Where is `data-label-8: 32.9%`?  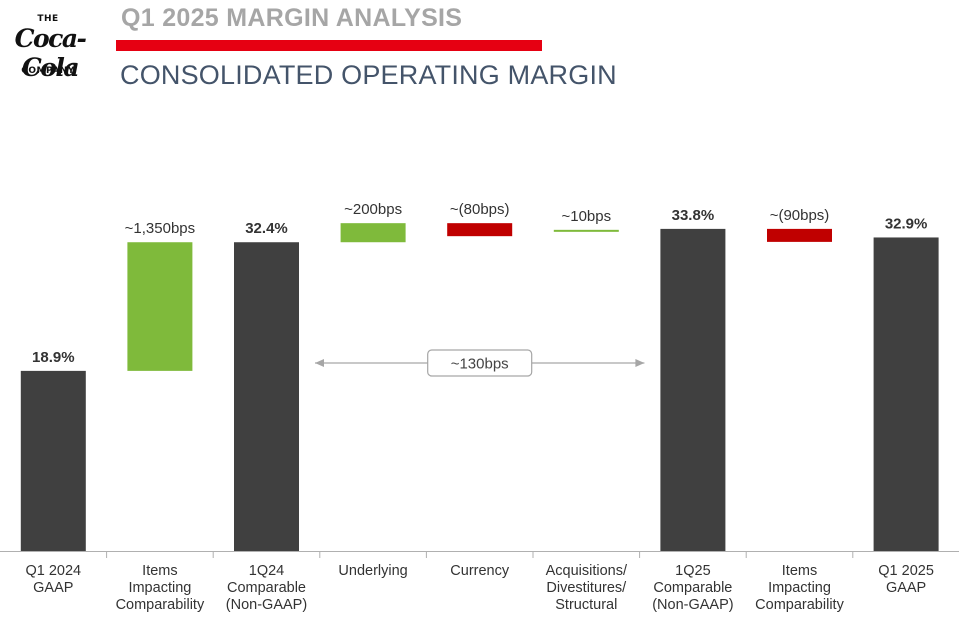 data-label-8: 32.9% is located at coordinates (906, 223).